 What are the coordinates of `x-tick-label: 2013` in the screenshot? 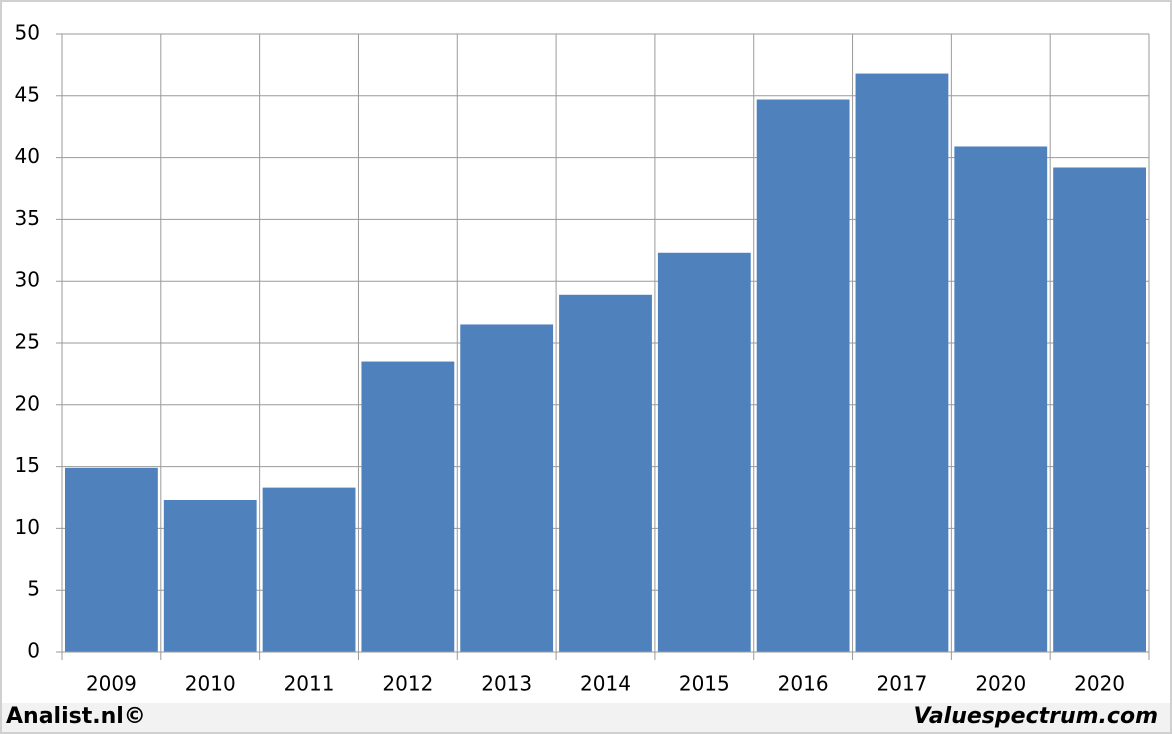 It's located at (506, 684).